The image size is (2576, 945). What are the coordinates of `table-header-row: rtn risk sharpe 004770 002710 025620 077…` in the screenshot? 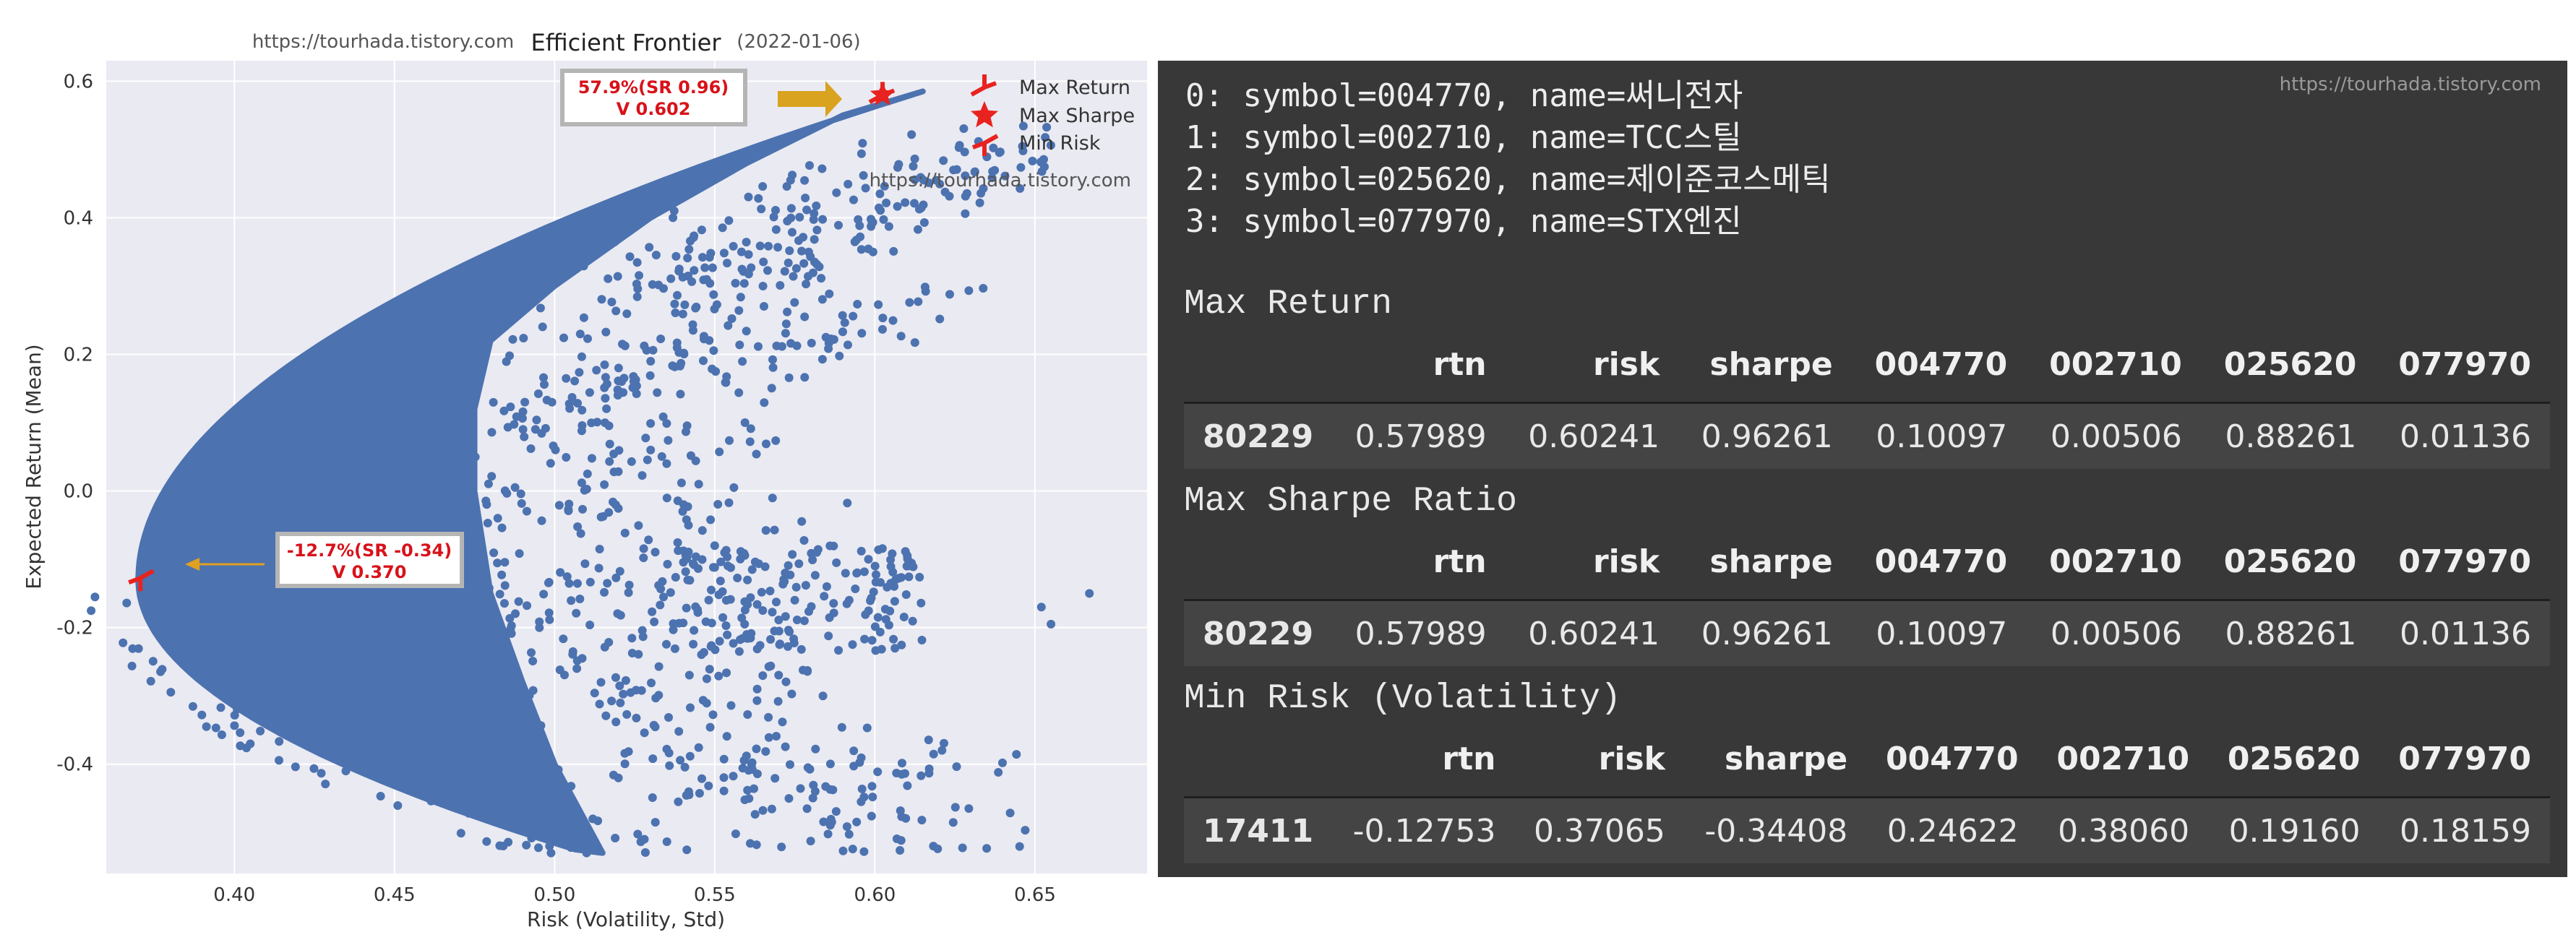 It's located at (1867, 365).